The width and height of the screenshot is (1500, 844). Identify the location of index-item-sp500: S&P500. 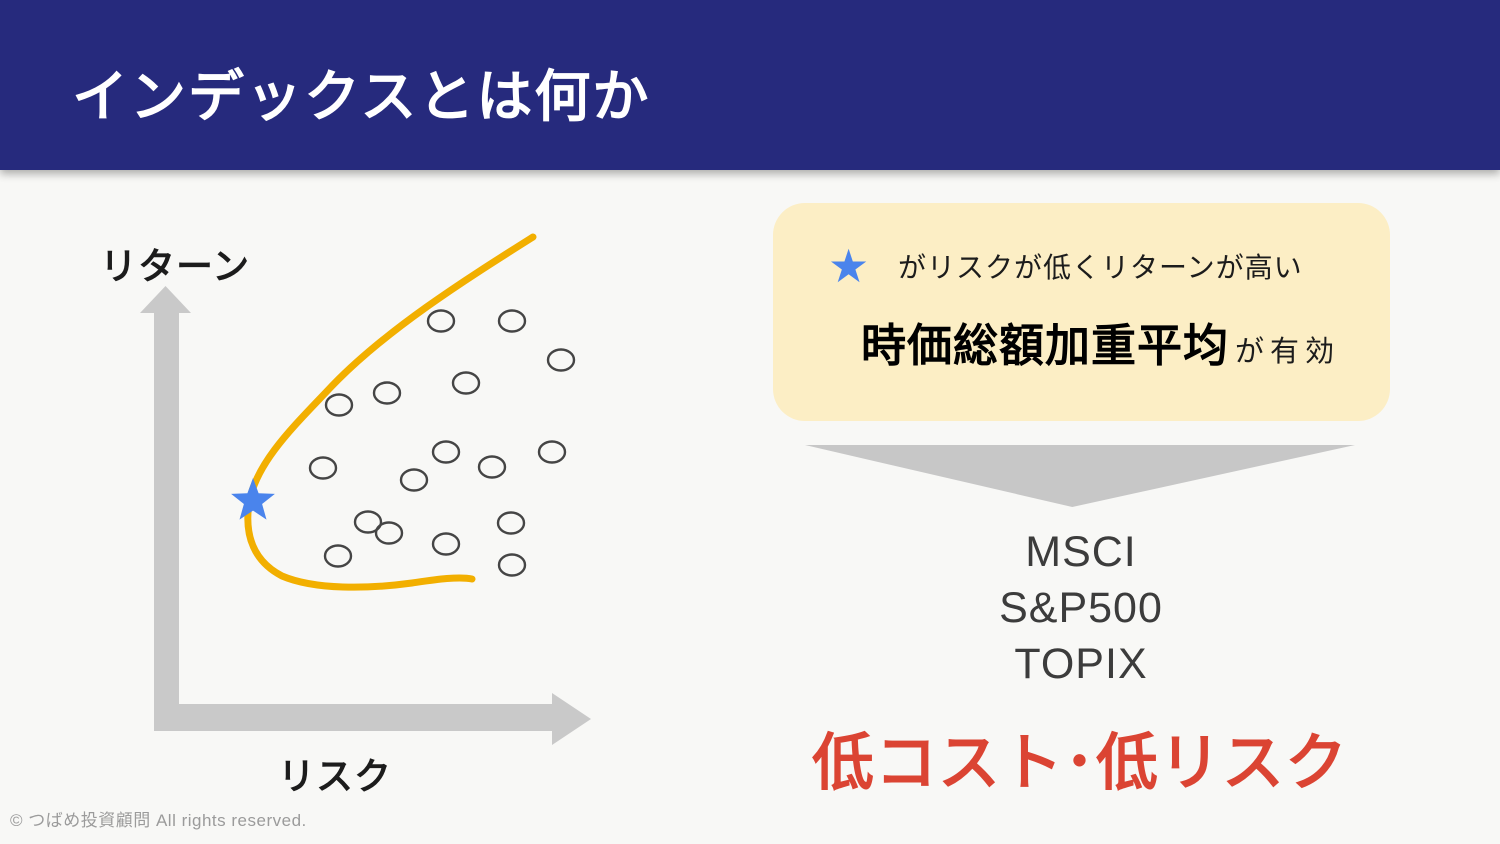
(1081, 608).